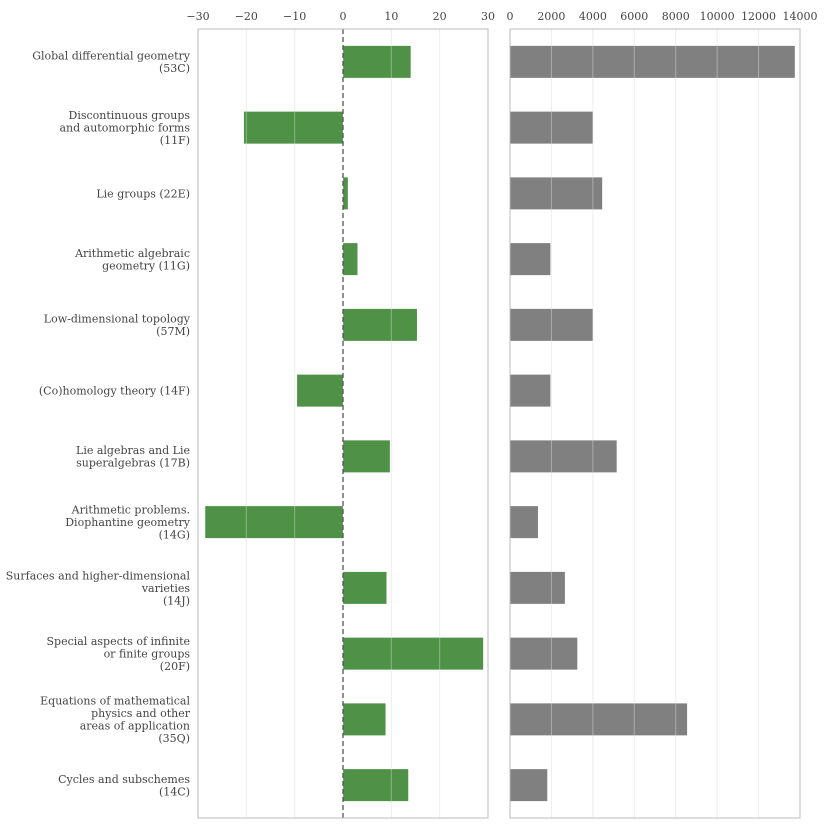 Image resolution: width=830 pixels, height=830 pixels. Describe the element at coordinates (440, 16) in the screenshot. I see `x-tick-label: 20` at that location.